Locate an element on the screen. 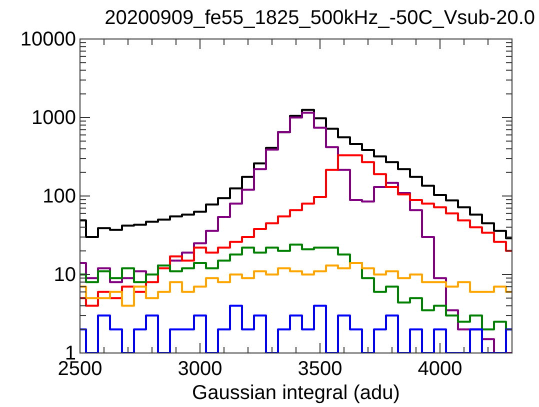  y-tick-label: 10000 is located at coordinates (48, 39).